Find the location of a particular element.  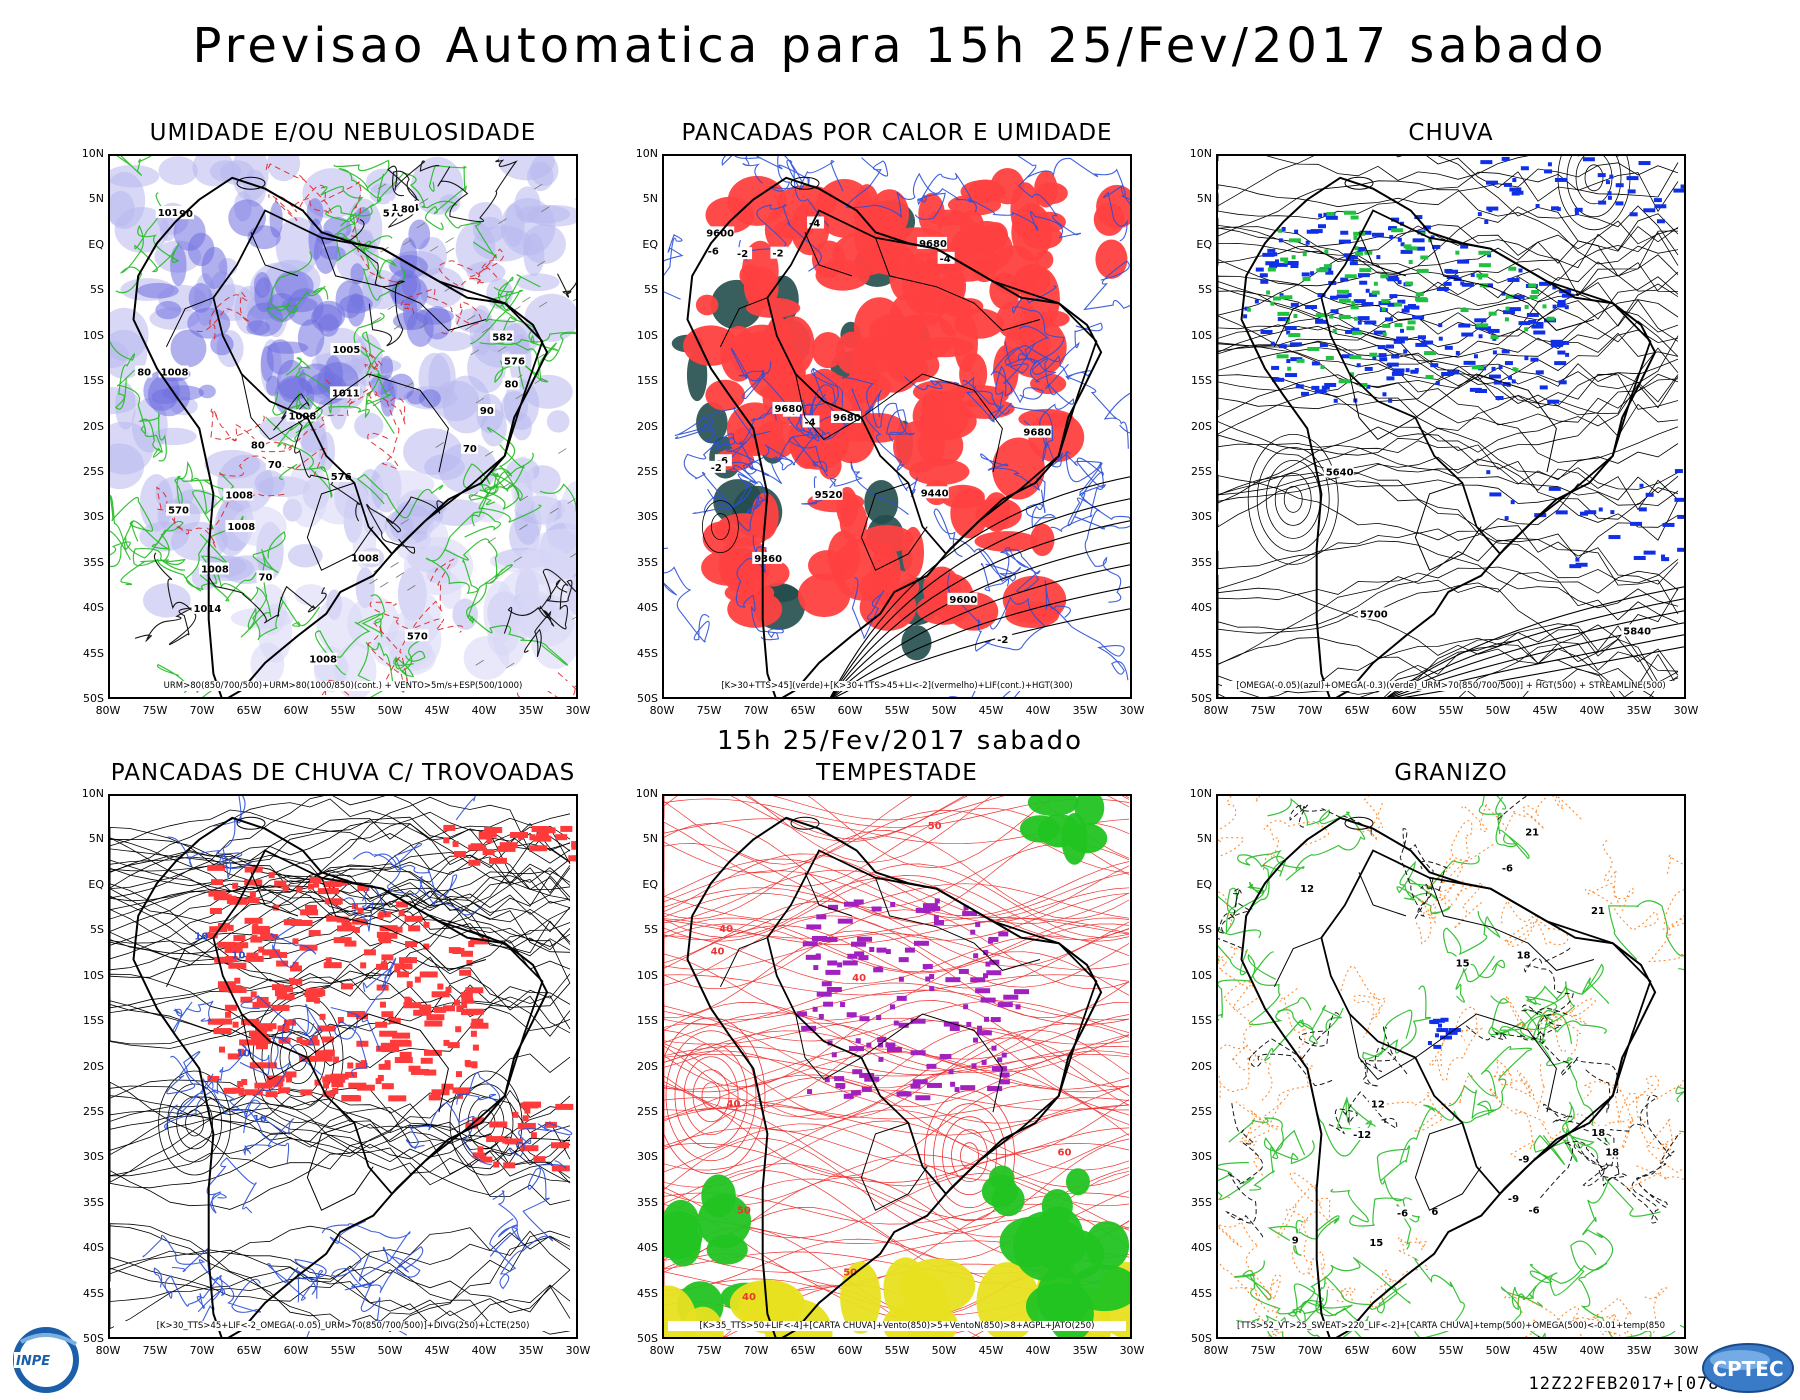

contour-label: -9 is located at coordinates (1514, 1198).